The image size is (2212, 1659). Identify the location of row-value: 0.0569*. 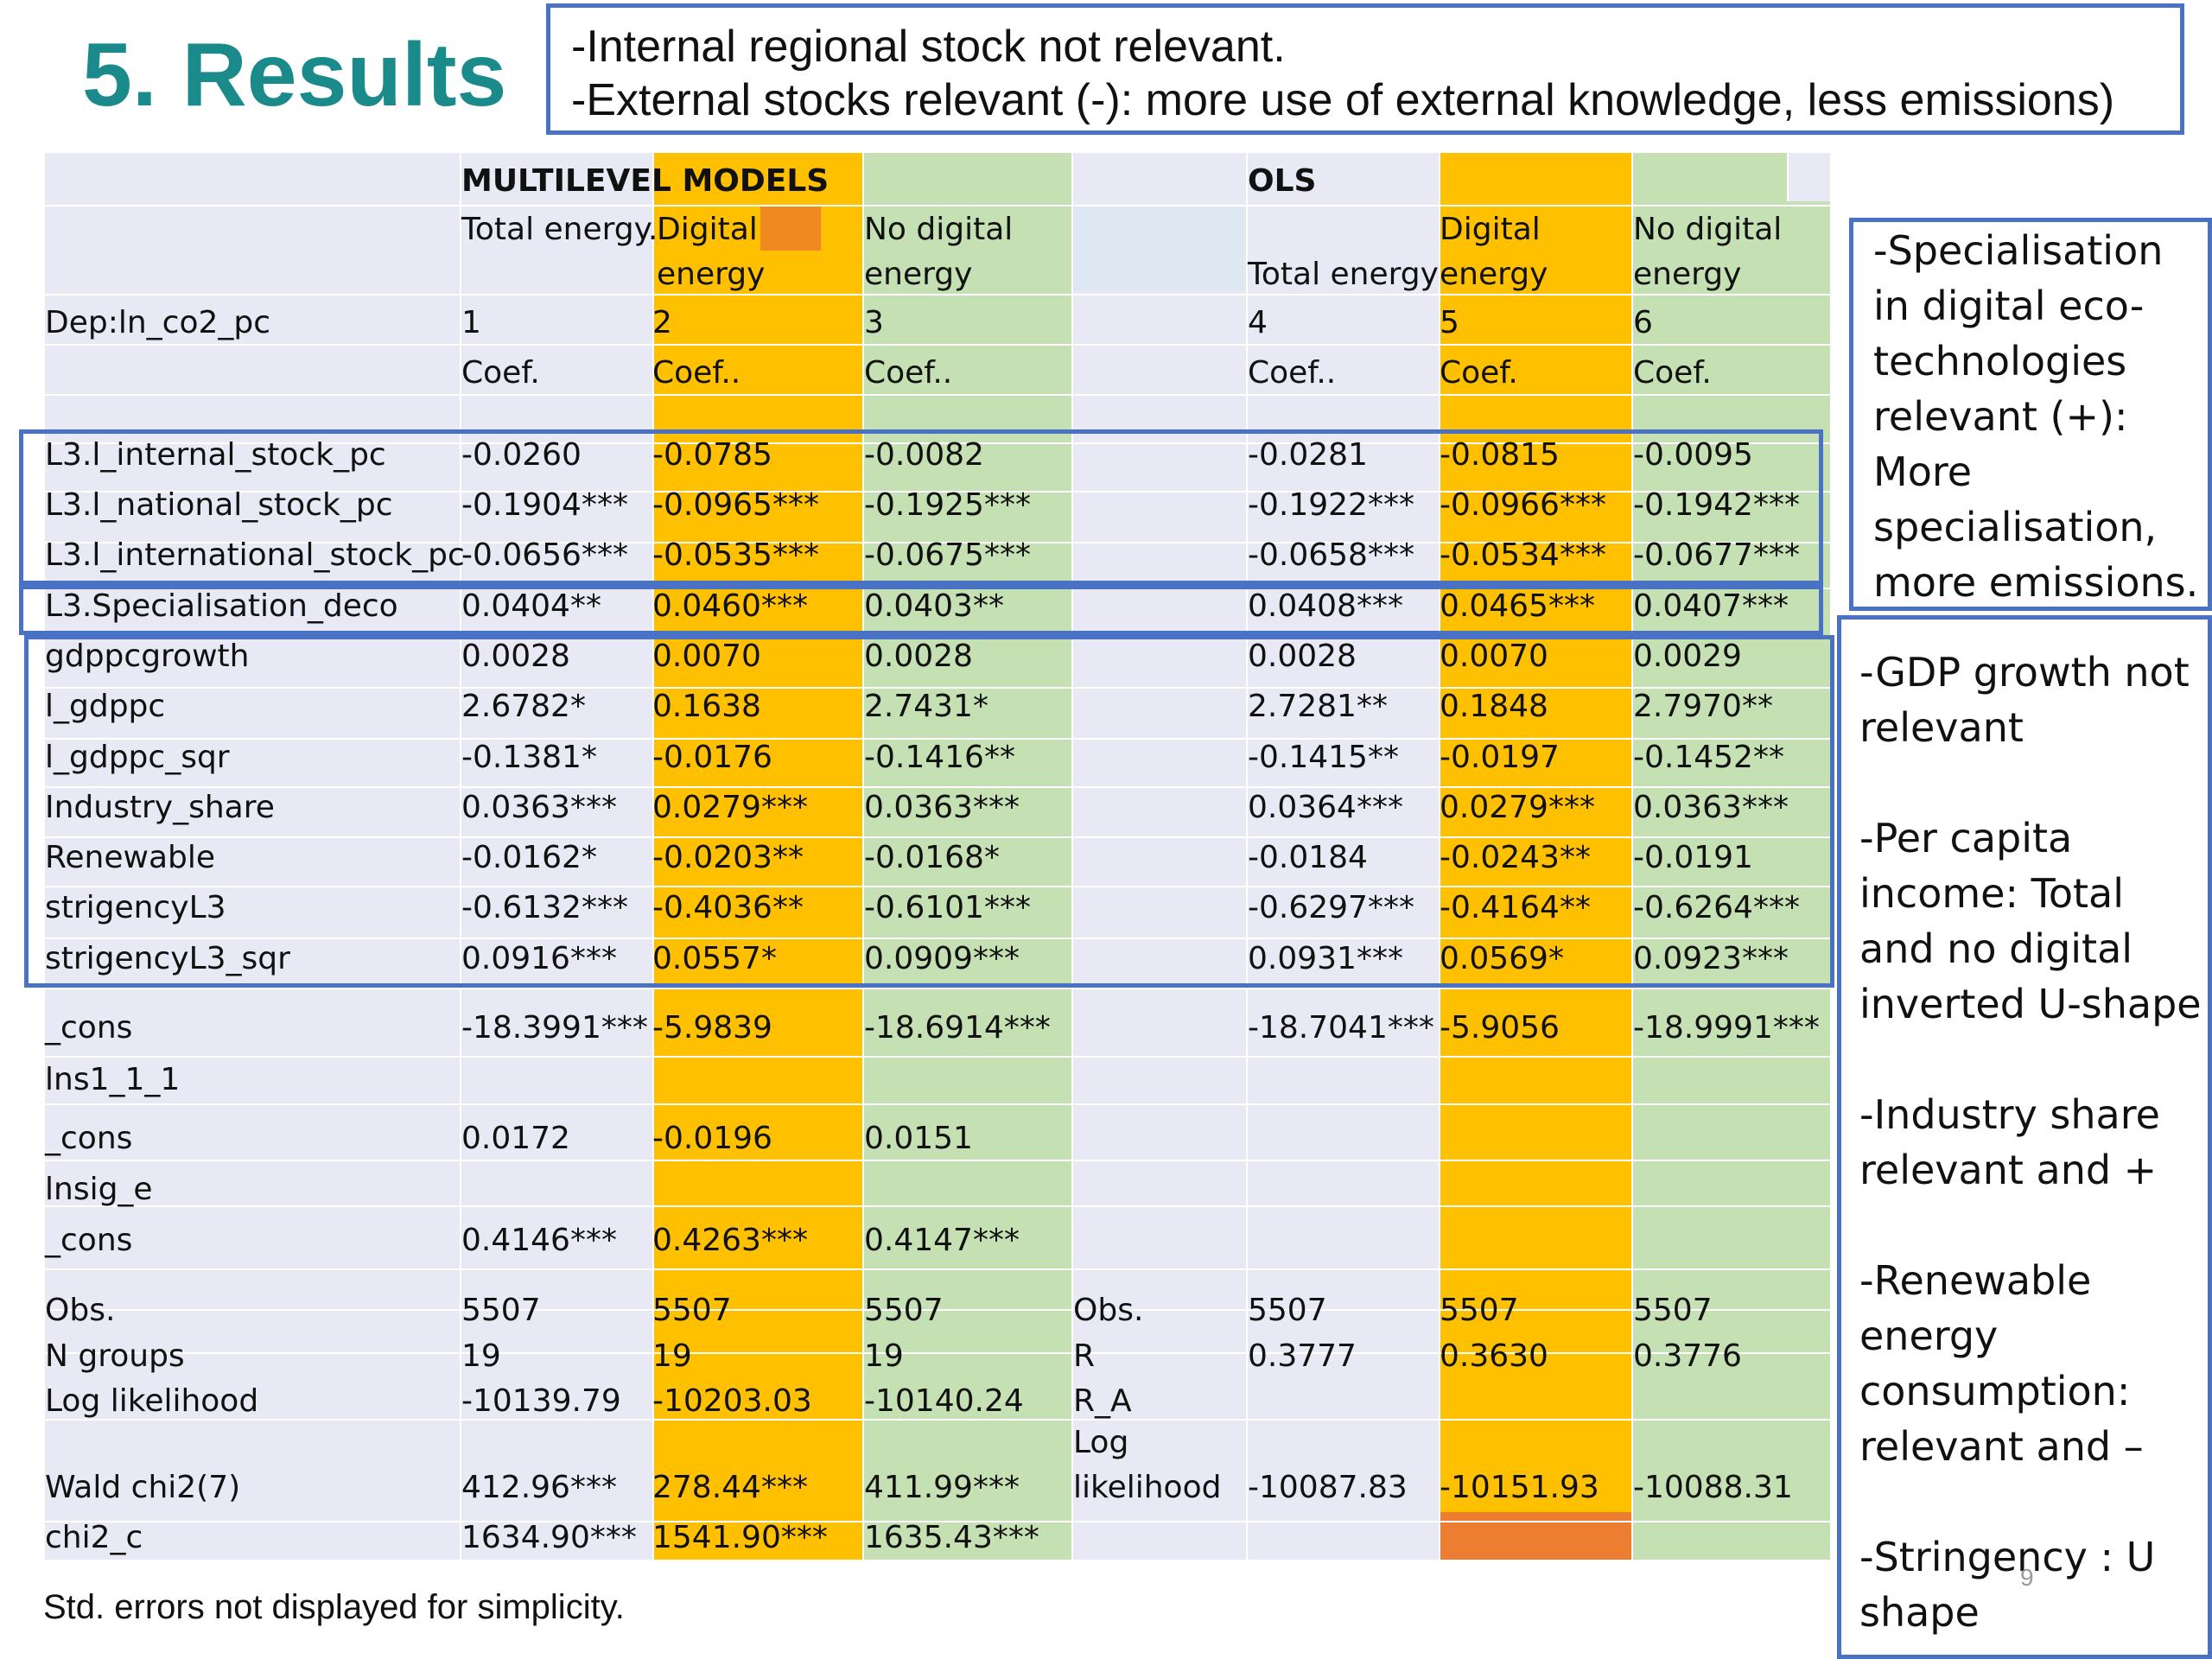
(1502, 959).